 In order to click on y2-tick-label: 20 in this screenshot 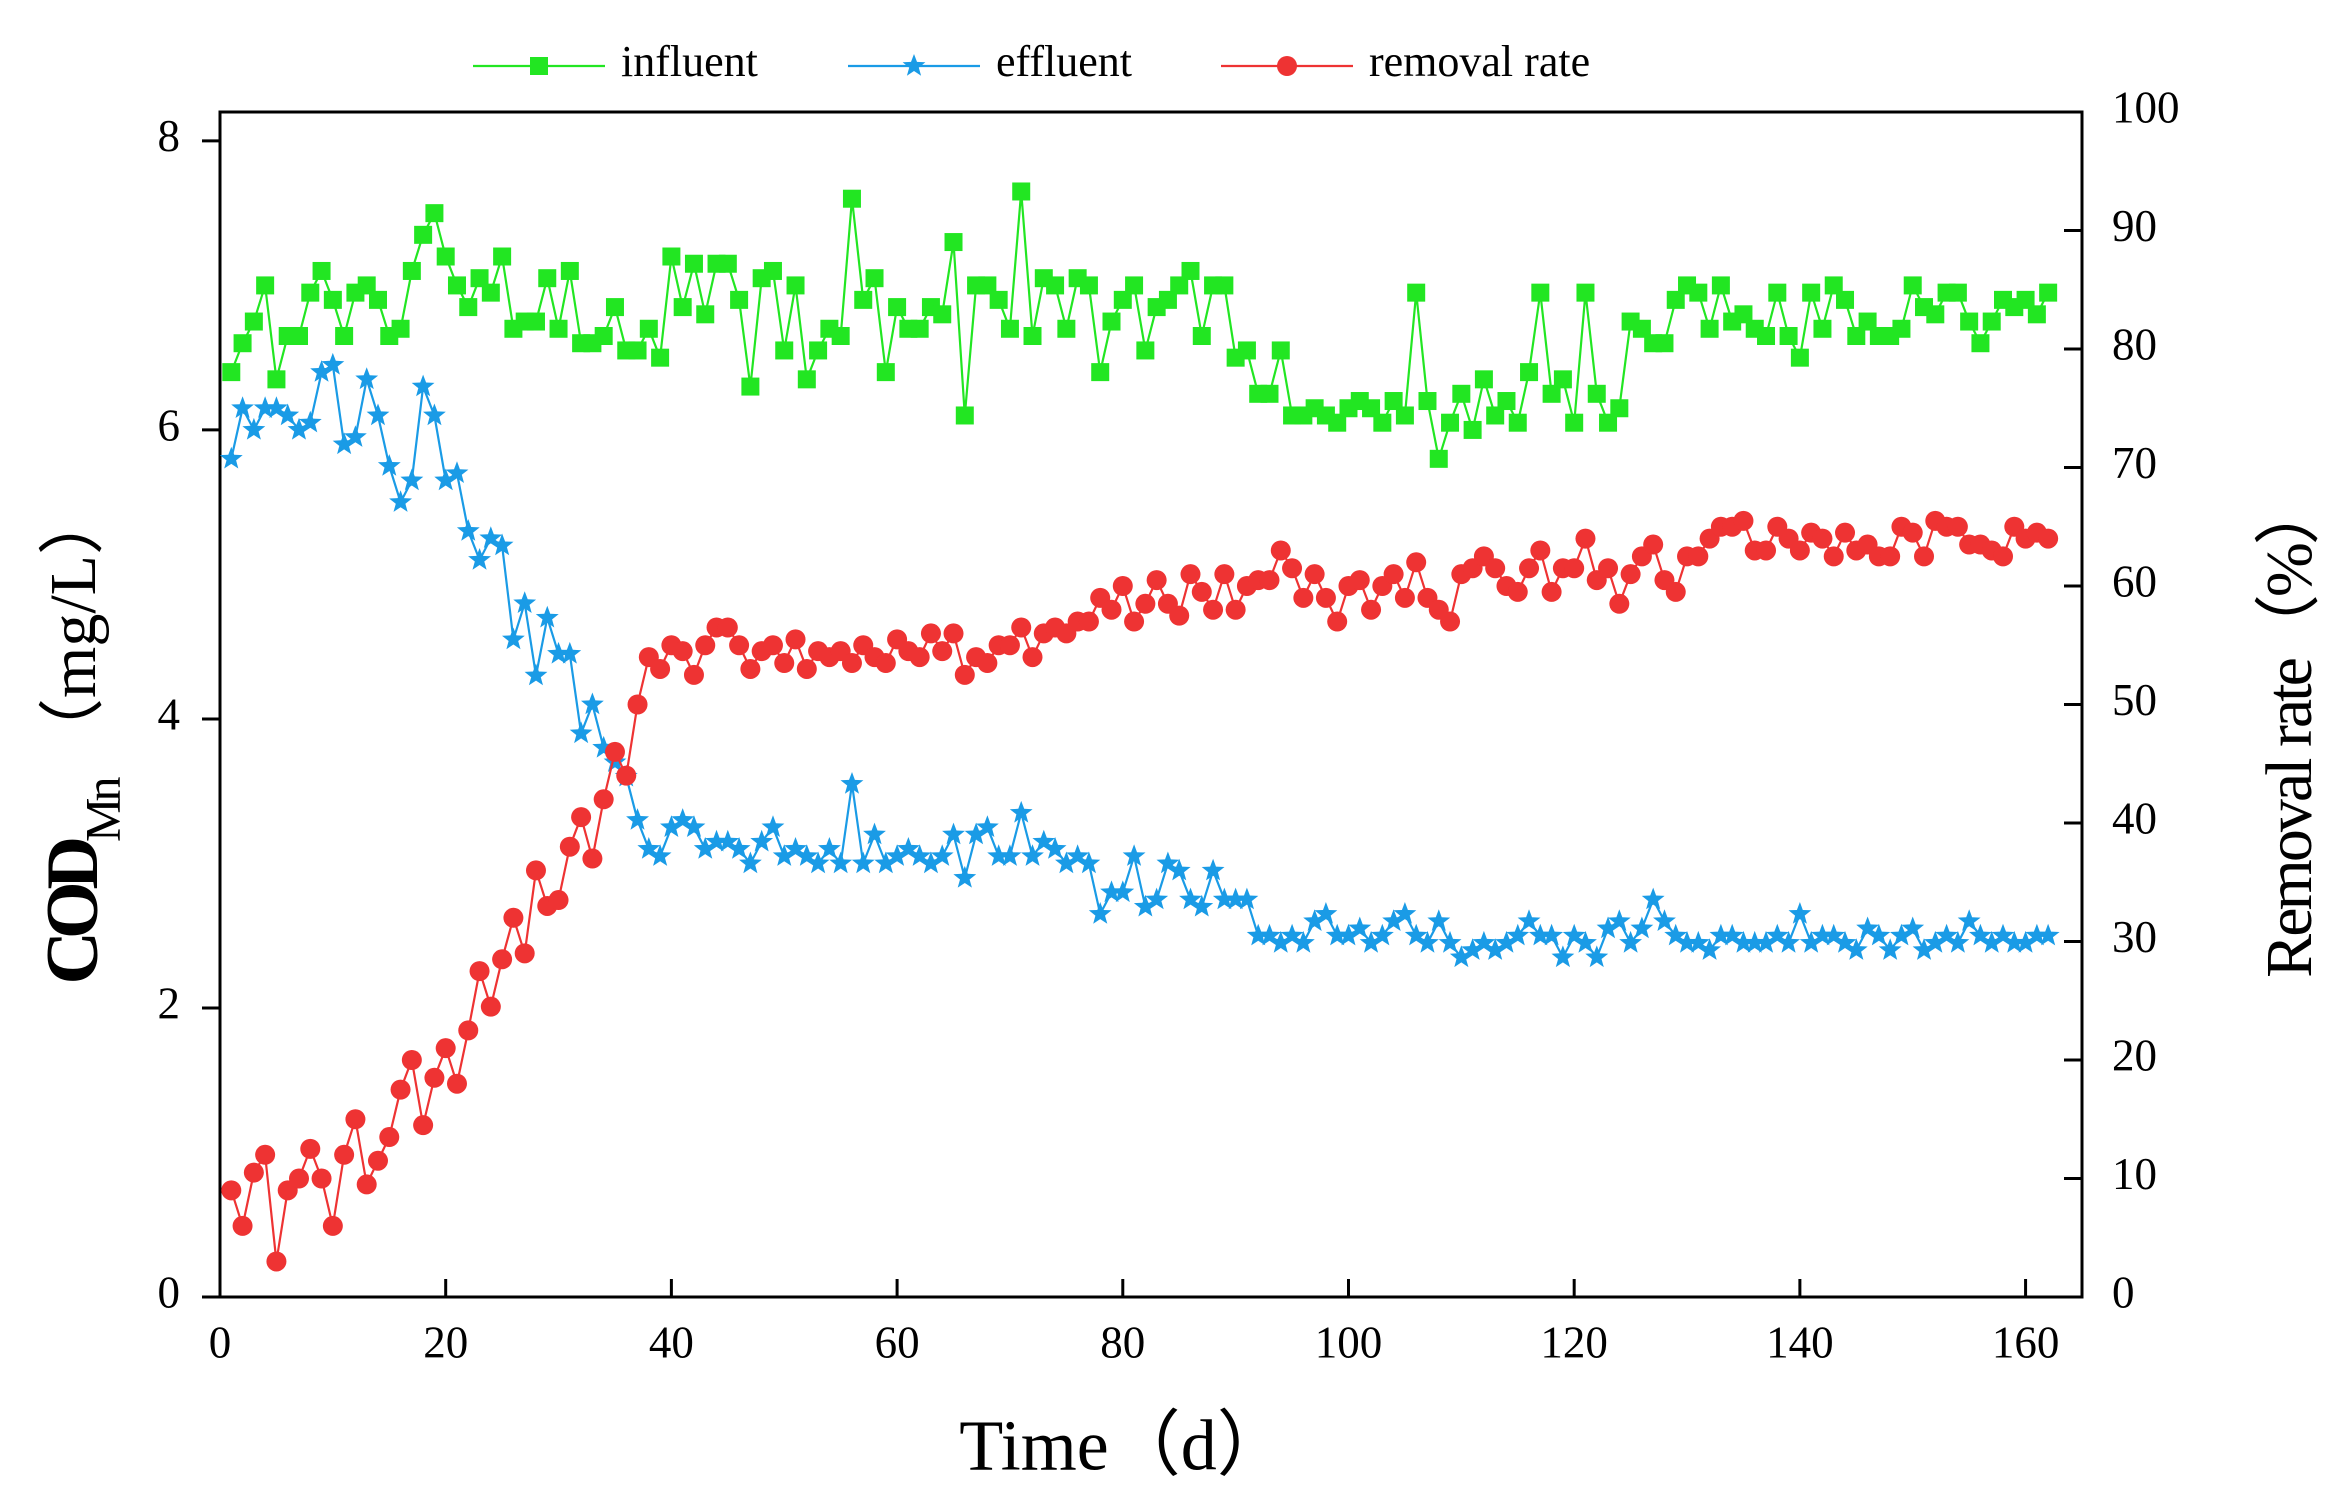, I will do `click(2134, 1055)`.